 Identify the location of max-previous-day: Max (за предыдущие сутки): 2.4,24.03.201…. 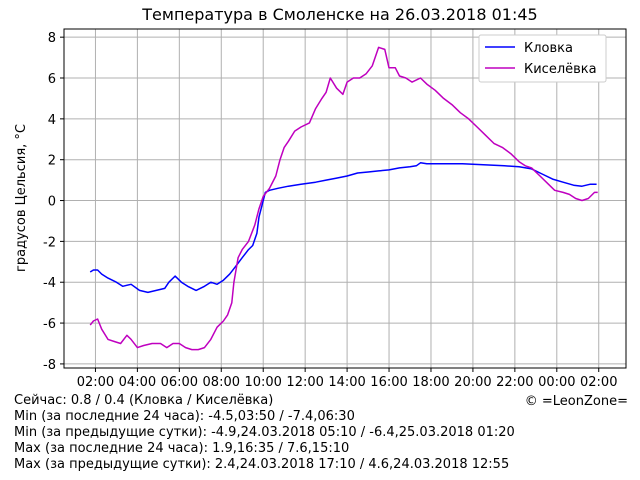
(262, 464).